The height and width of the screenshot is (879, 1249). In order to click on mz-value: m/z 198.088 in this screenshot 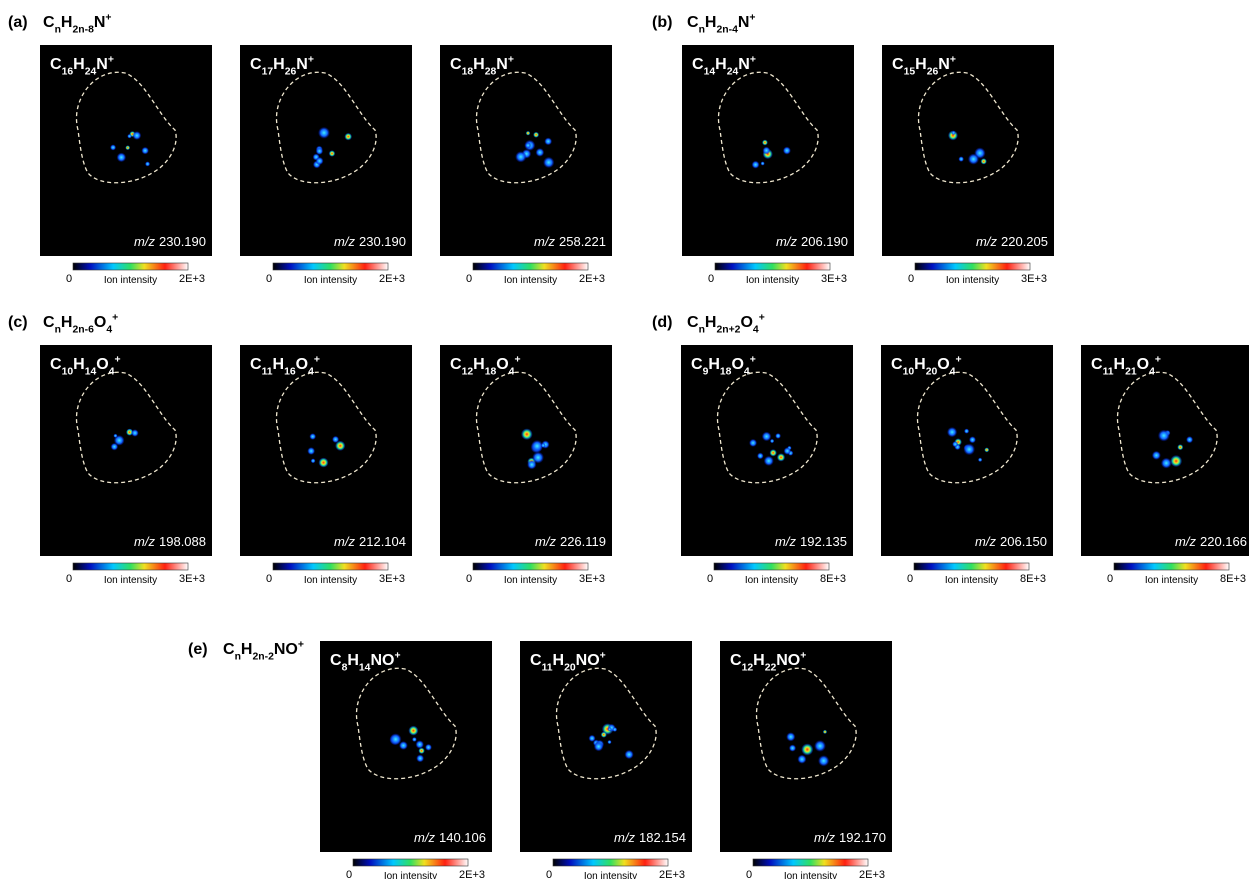, I will do `click(170, 541)`.